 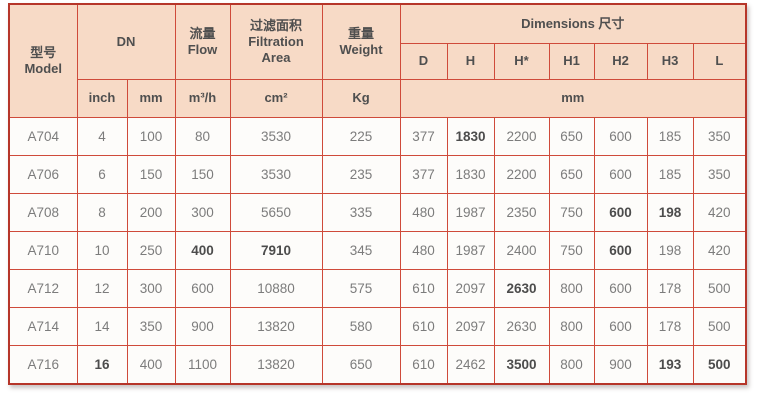 I want to click on header-flow-en: Flow, so click(x=202, y=49).